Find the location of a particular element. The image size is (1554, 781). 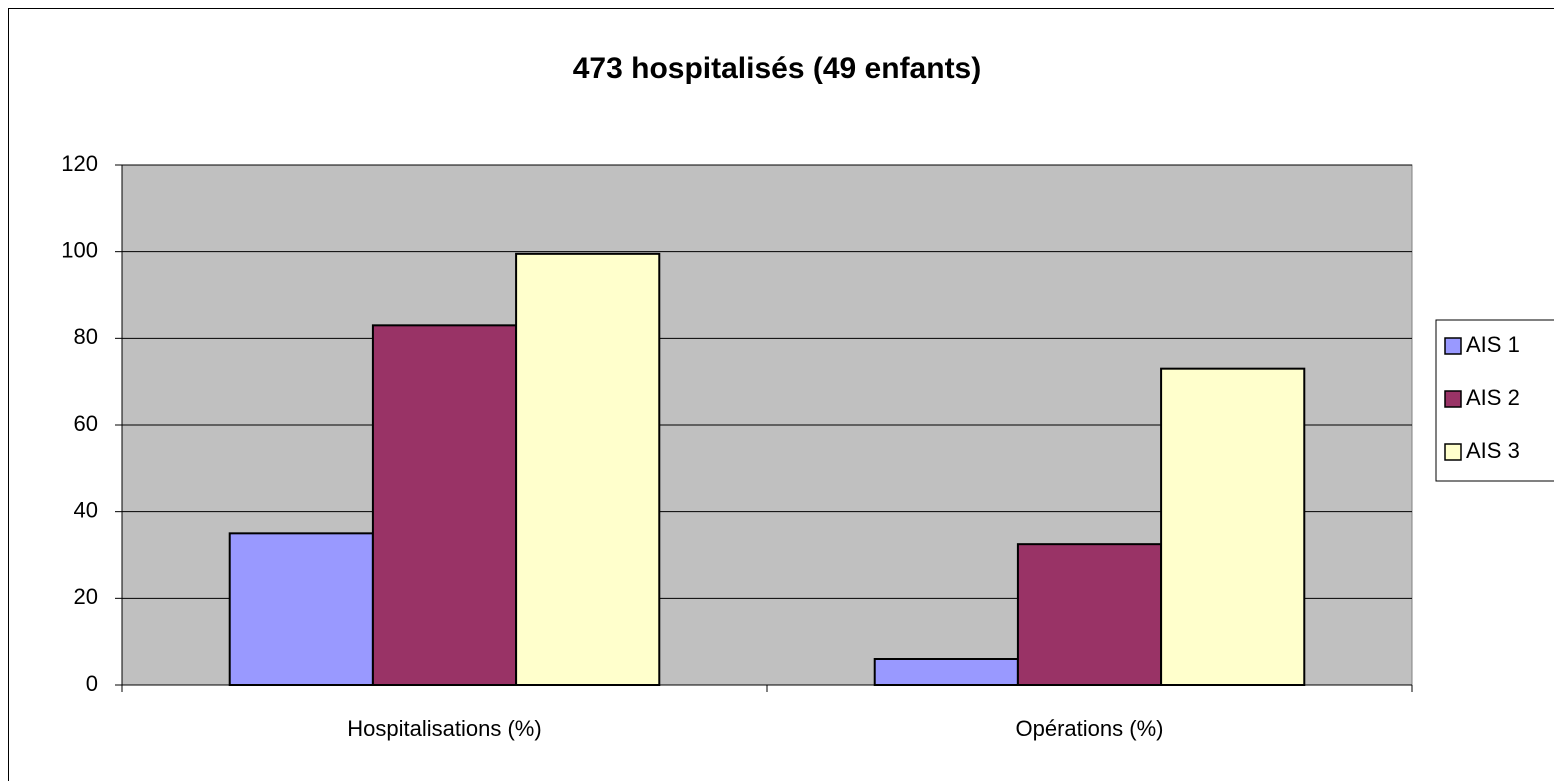

x-tick-label: Hospitalisations (%) is located at coordinates (444, 728).